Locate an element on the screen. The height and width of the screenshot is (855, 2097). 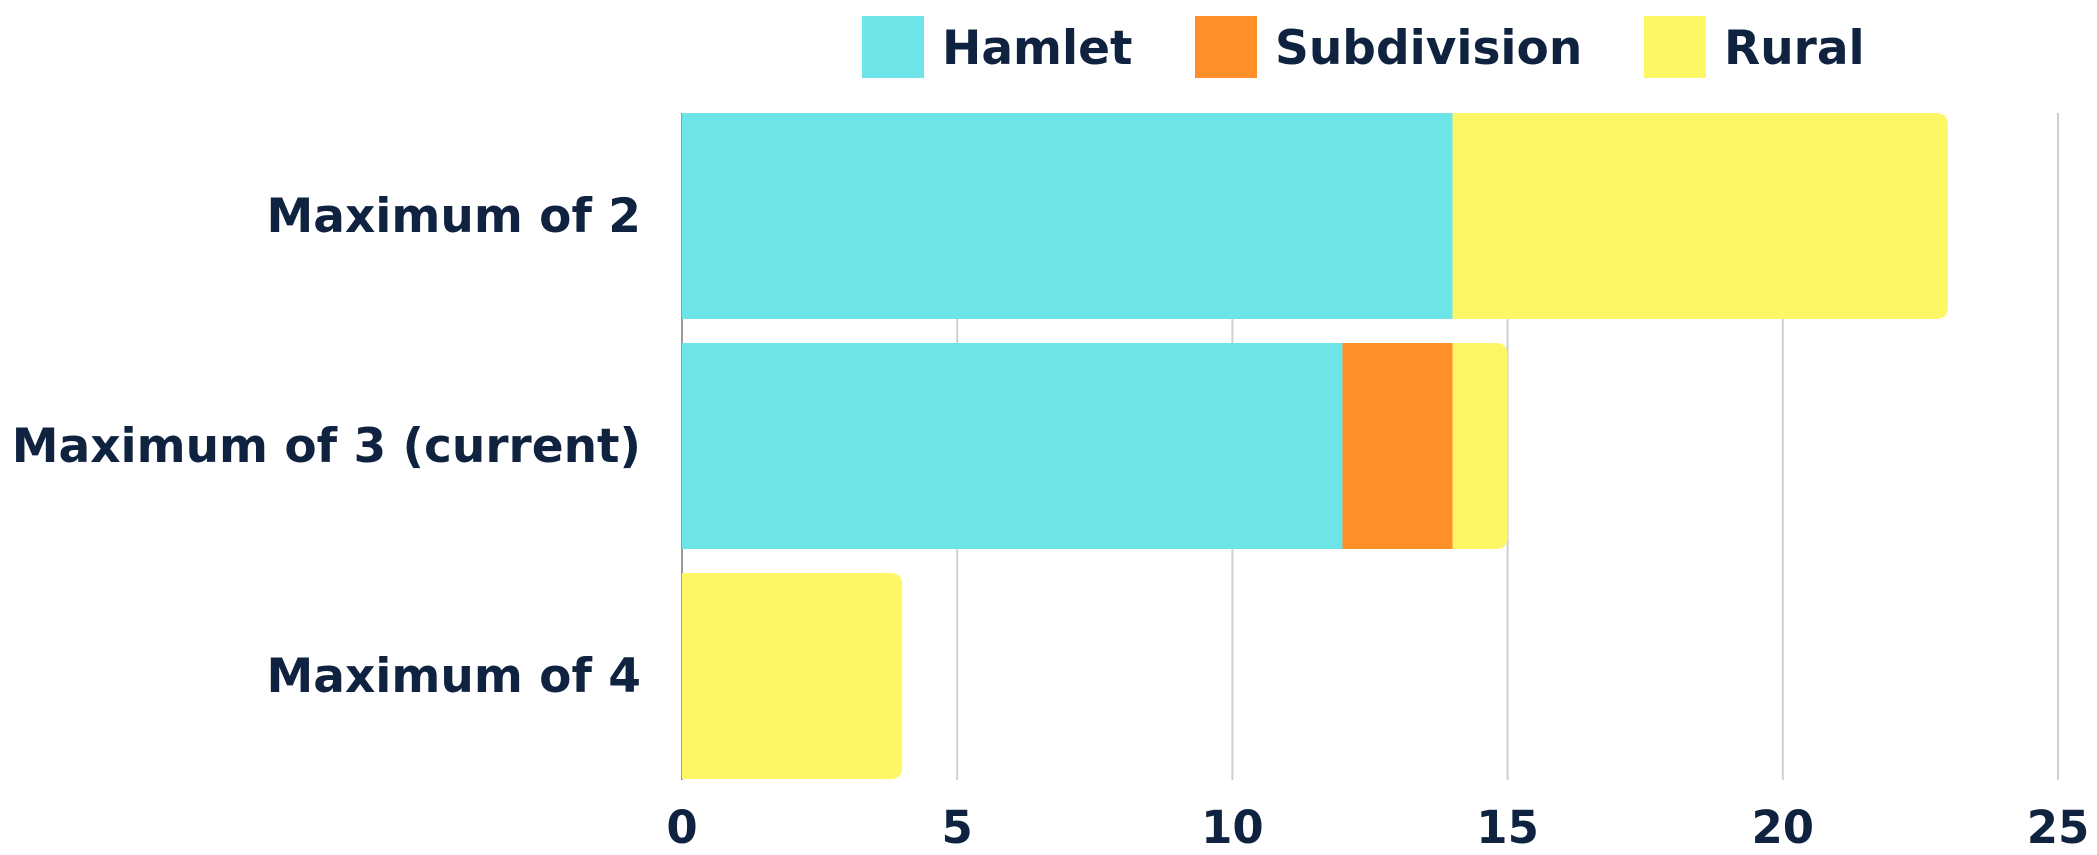
x-tick-label: 25 is located at coordinates (2058, 827).